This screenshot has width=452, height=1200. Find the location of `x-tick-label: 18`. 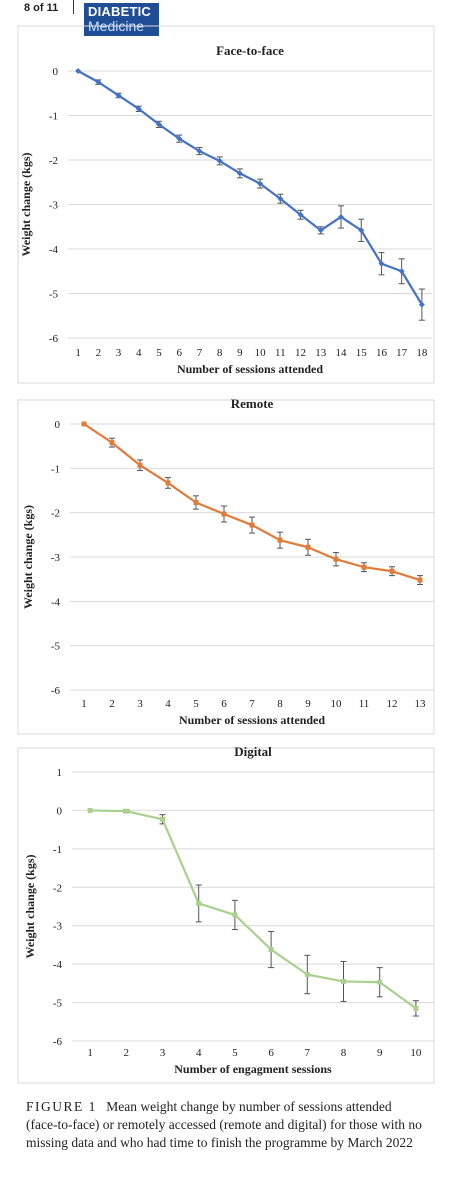

x-tick-label: 18 is located at coordinates (422, 353).